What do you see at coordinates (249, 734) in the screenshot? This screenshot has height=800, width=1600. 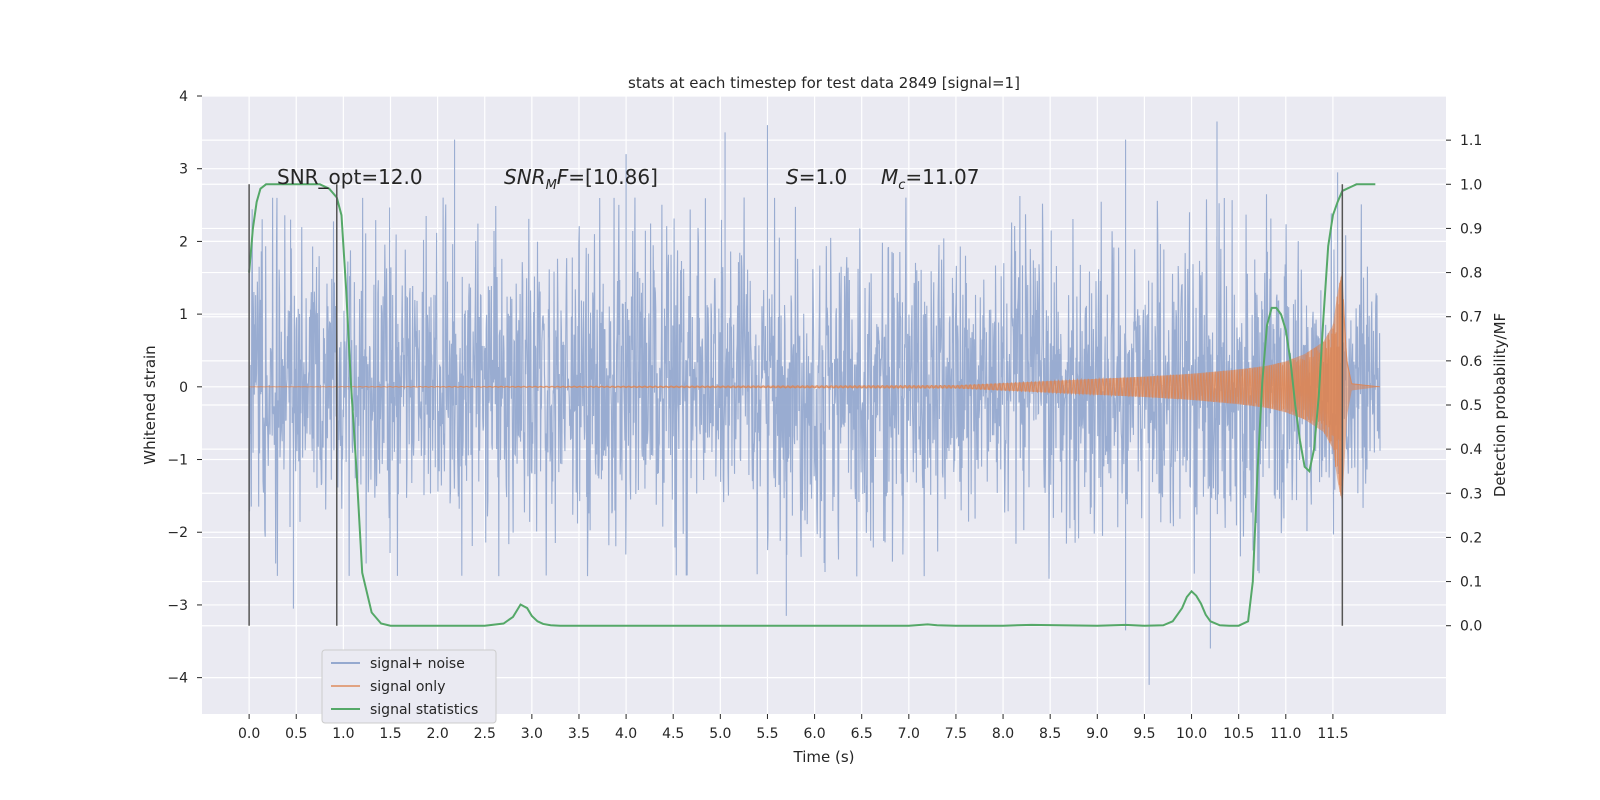 I see `x-tick-label: 0.0` at bounding box center [249, 734].